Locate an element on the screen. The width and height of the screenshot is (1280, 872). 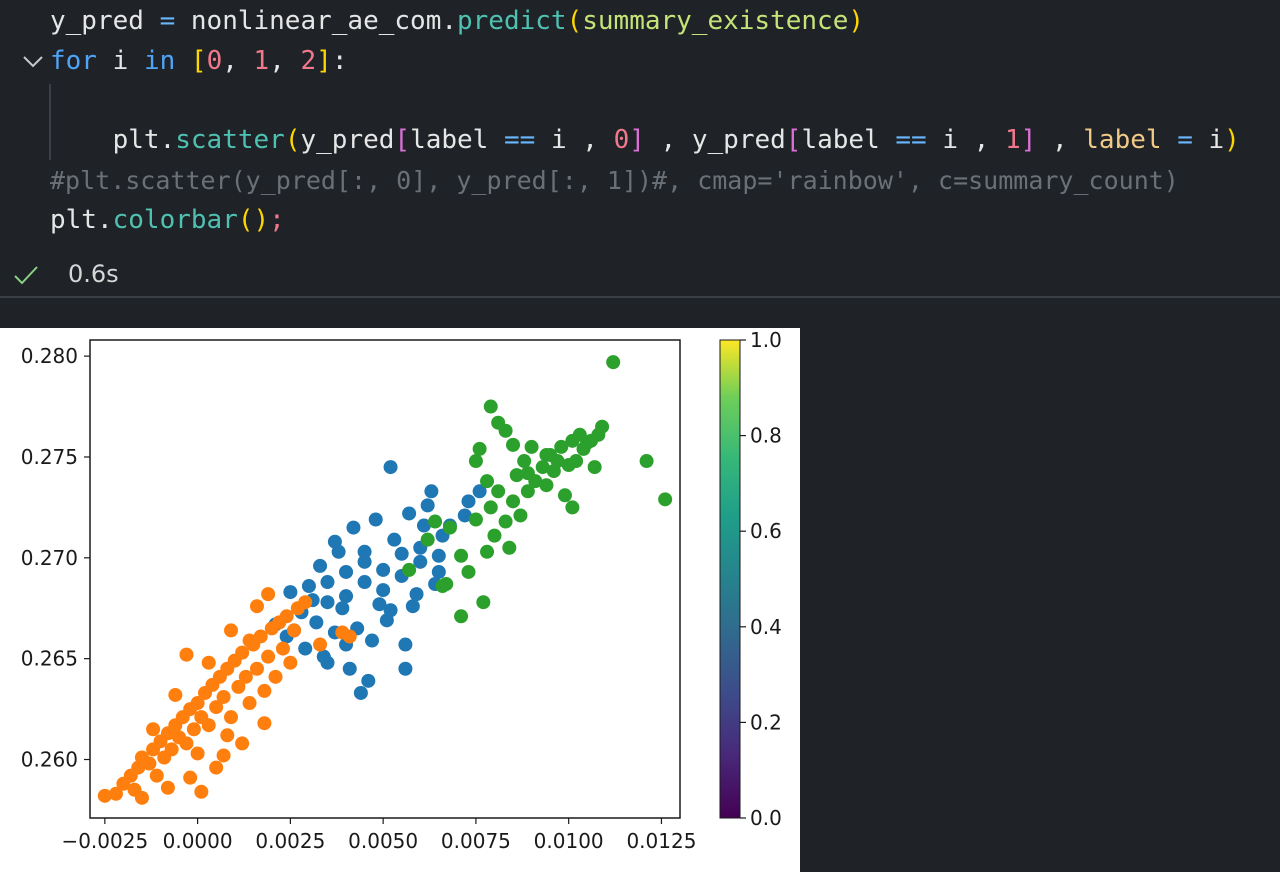
colorbar-tick-label: 0.0 is located at coordinates (766, 818).